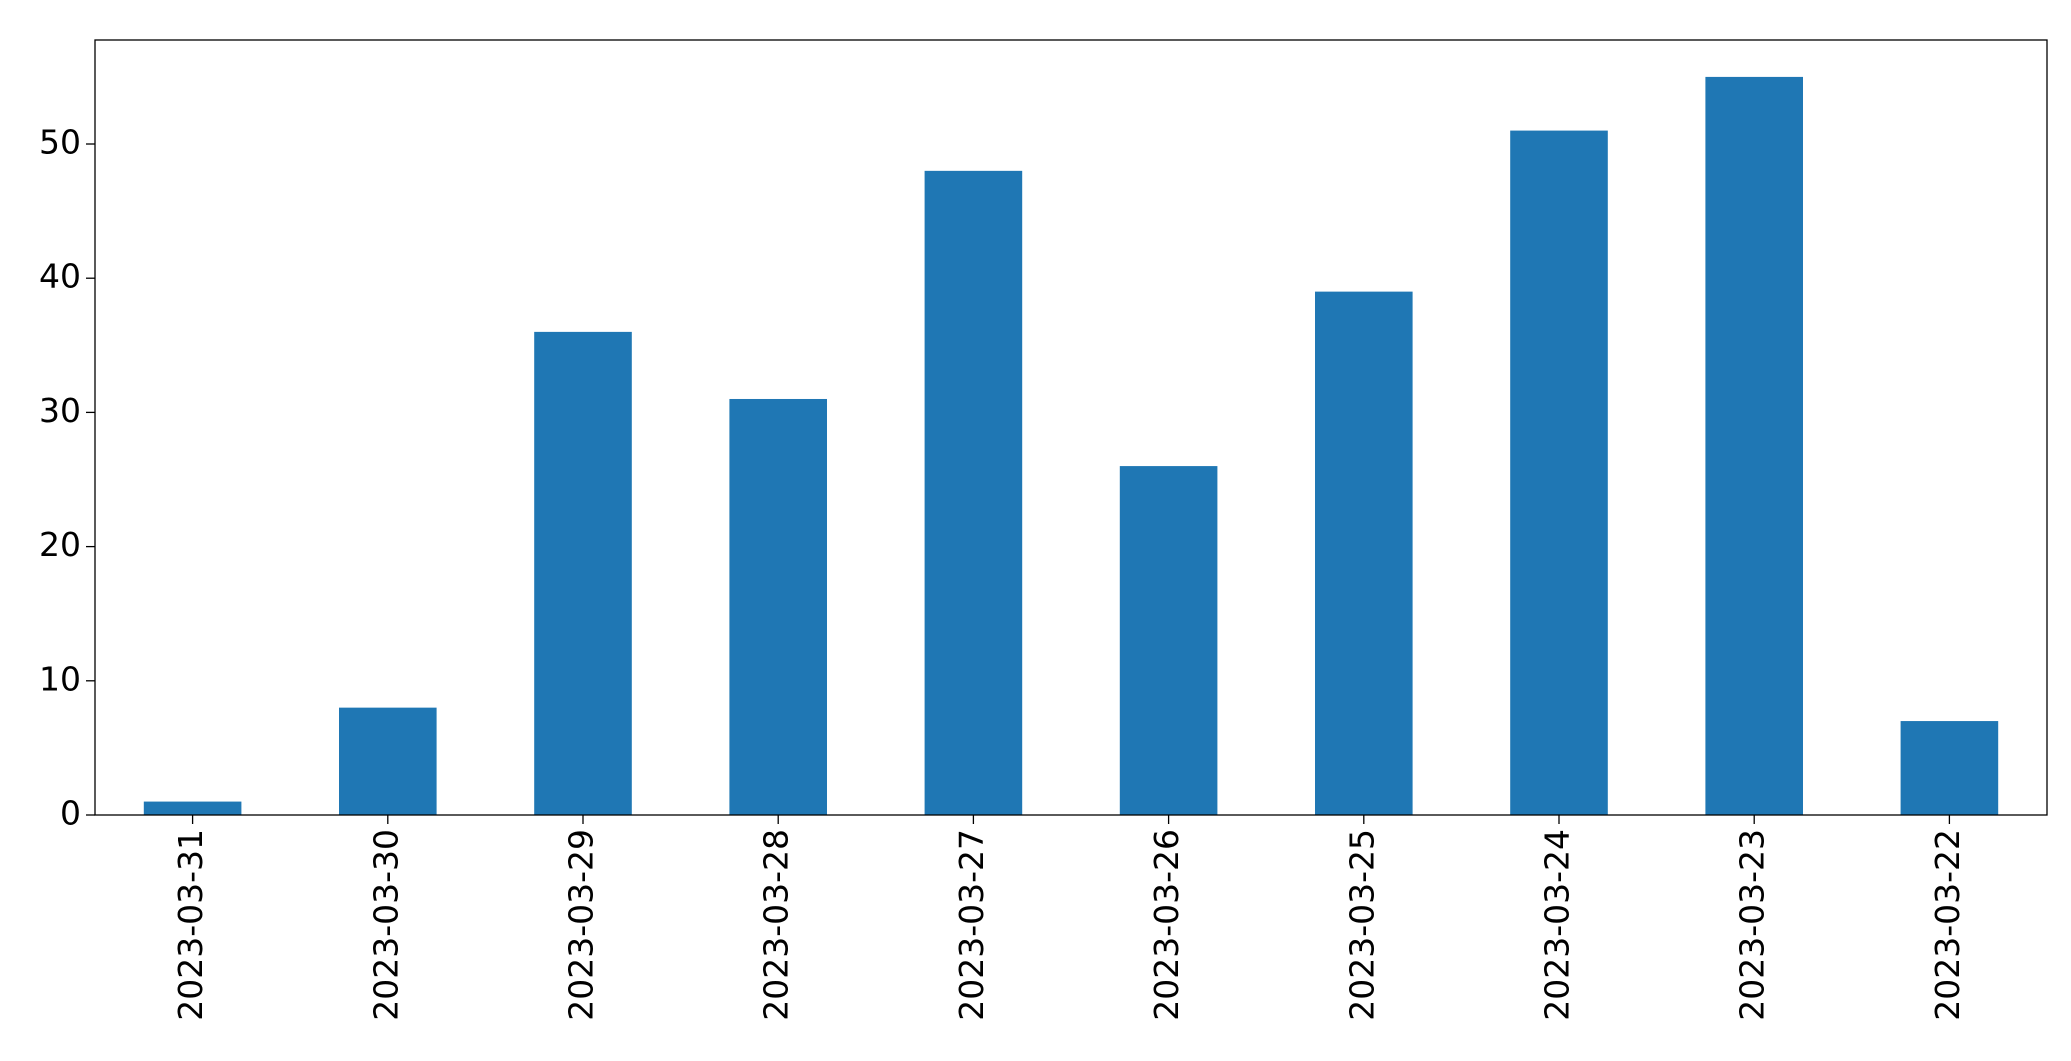 The width and height of the screenshot is (2071, 1061). What do you see at coordinates (581, 925) in the screenshot?
I see `x-tick-label: 2023-03-29` at bounding box center [581, 925].